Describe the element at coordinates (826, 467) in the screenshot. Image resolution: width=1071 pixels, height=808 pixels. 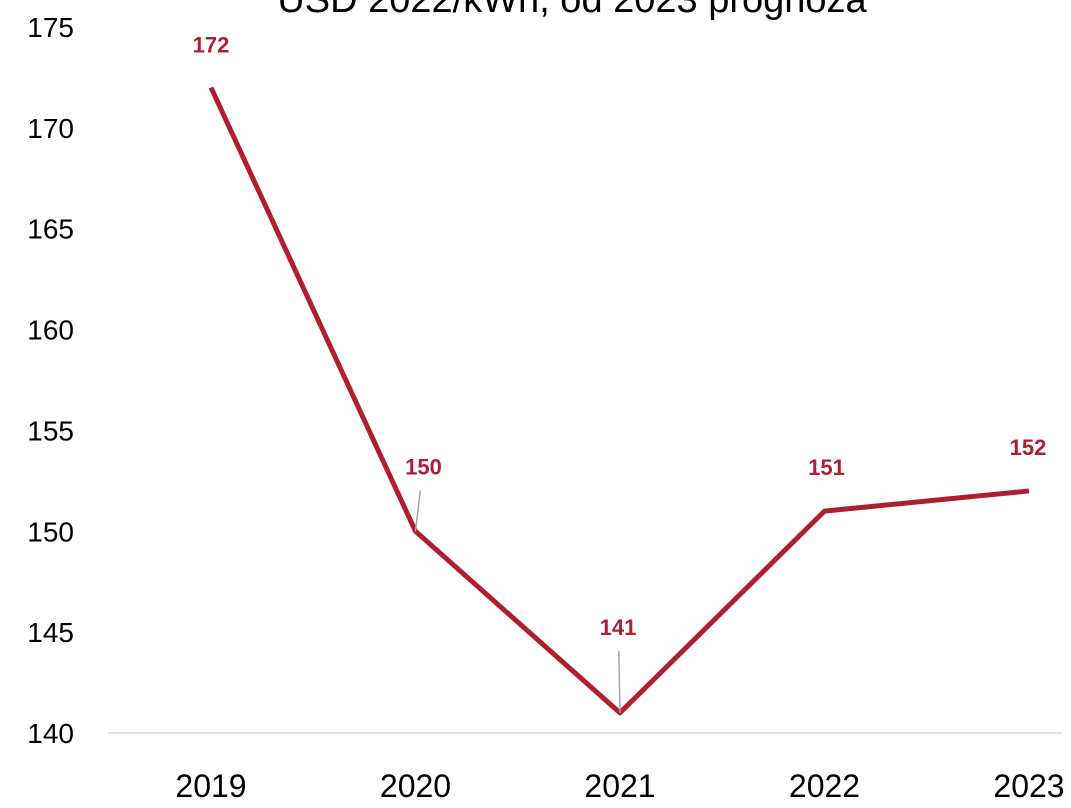
I see `data-label: 151` at that location.